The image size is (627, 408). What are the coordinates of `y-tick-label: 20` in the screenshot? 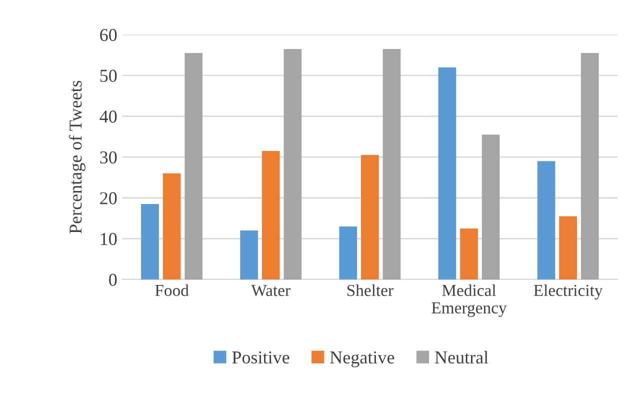 It's located at (108, 198).